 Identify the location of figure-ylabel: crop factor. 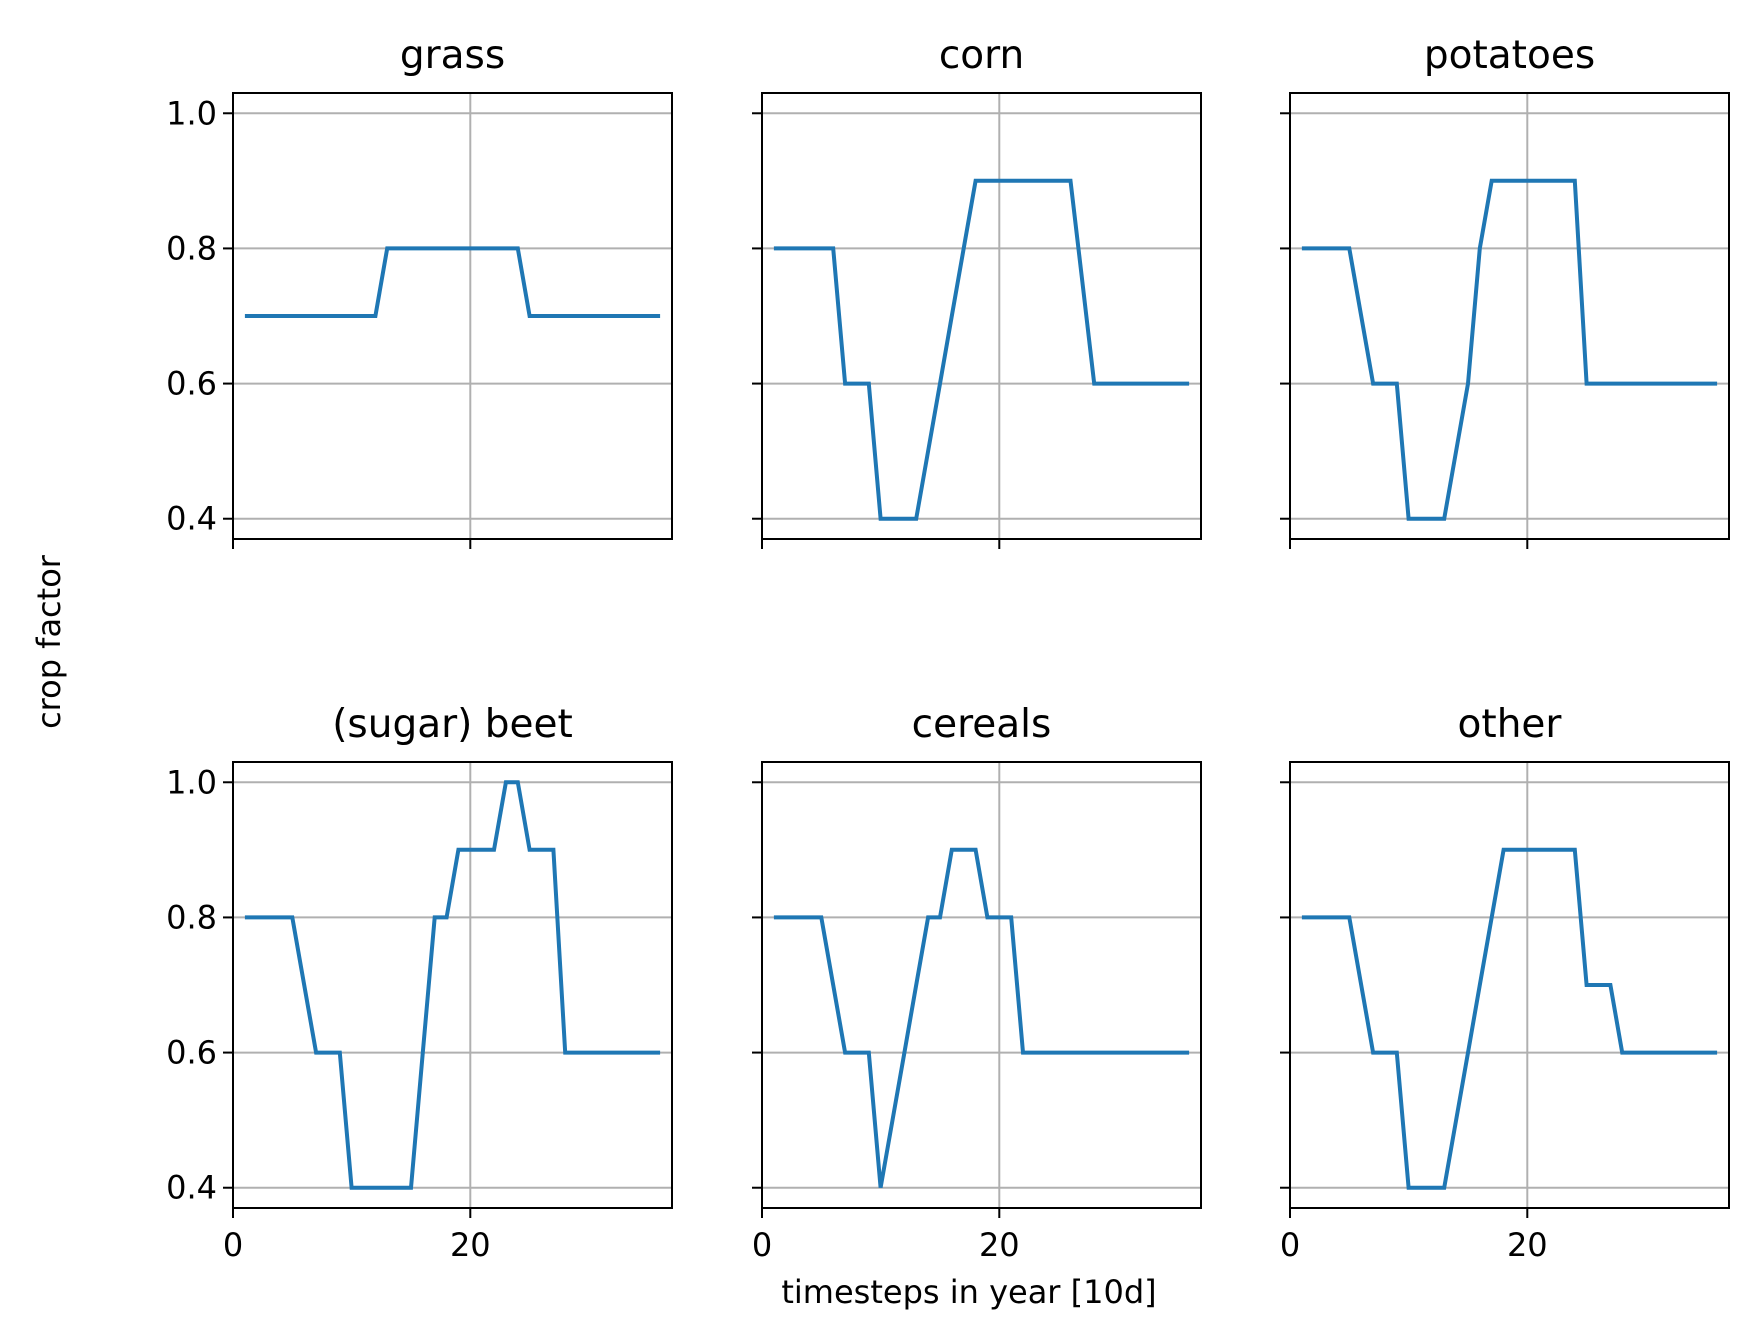
(49, 641).